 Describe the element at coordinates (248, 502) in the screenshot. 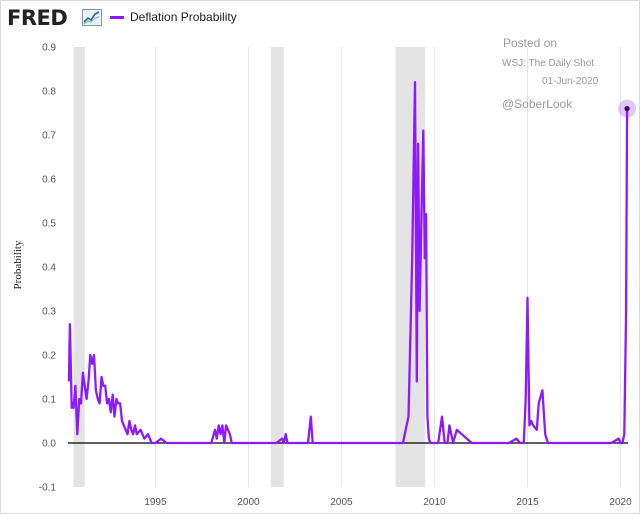

I see `x-tick-label-2000: 2000` at that location.